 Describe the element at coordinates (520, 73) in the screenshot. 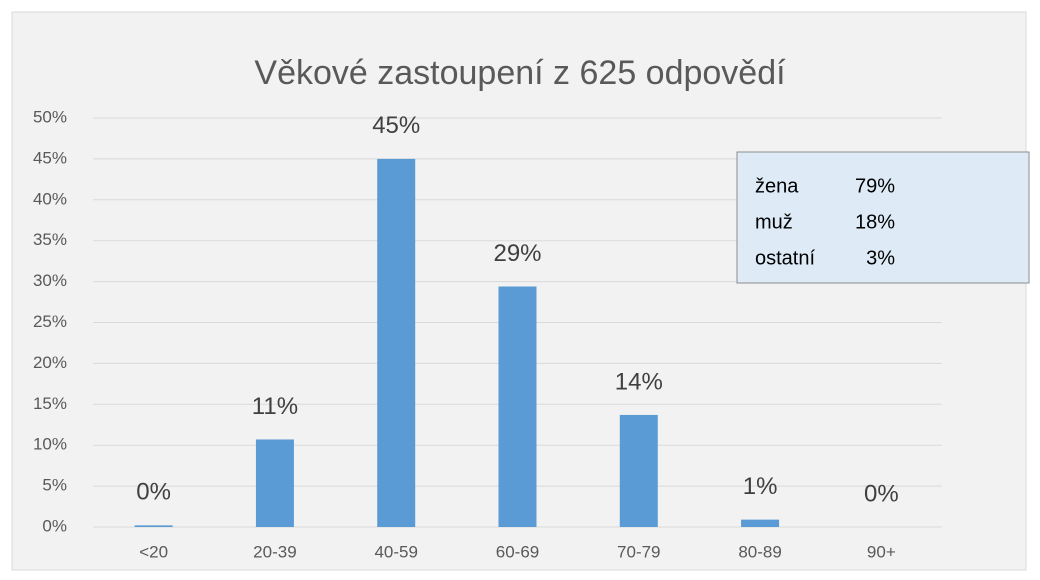

I see `chart-title: Věkové zastoupení z 625 odpovědí` at that location.